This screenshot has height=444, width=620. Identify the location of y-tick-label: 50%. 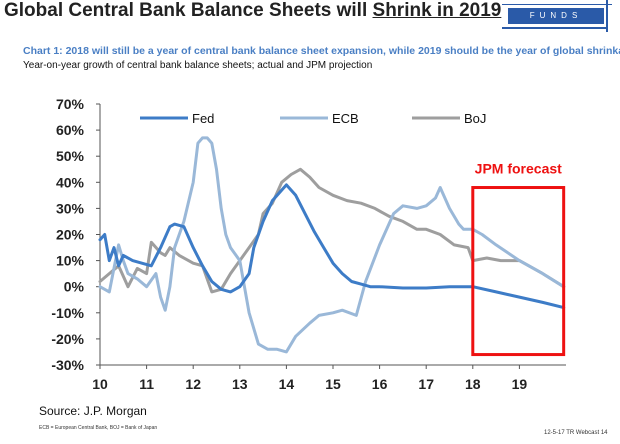
(70, 156).